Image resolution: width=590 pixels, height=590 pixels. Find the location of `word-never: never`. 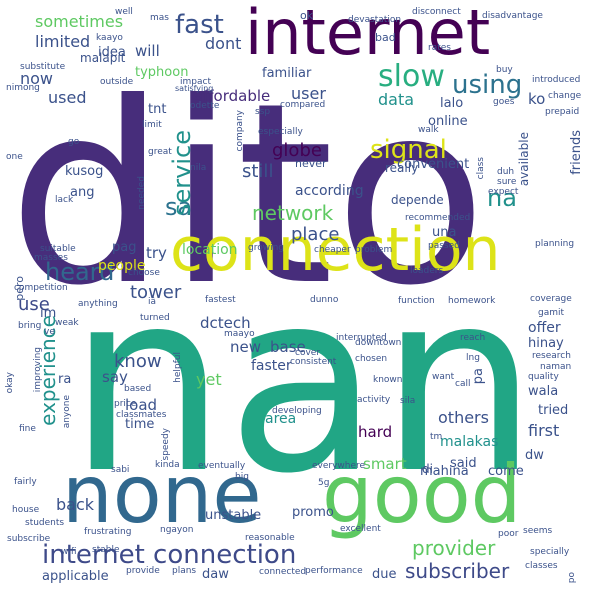

word-never: never is located at coordinates (311, 163).